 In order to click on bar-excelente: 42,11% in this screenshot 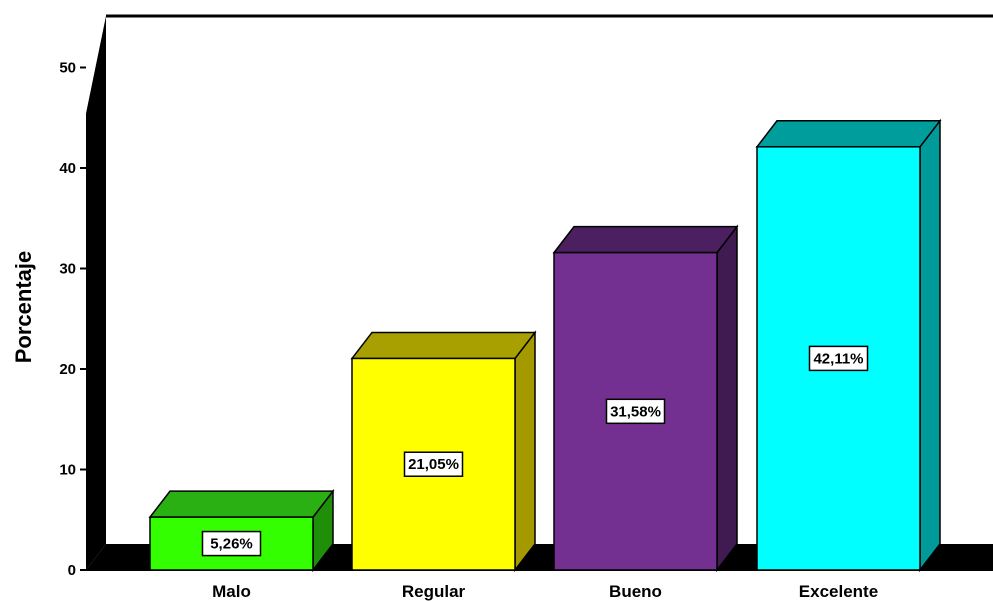, I will do `click(848, 345)`.